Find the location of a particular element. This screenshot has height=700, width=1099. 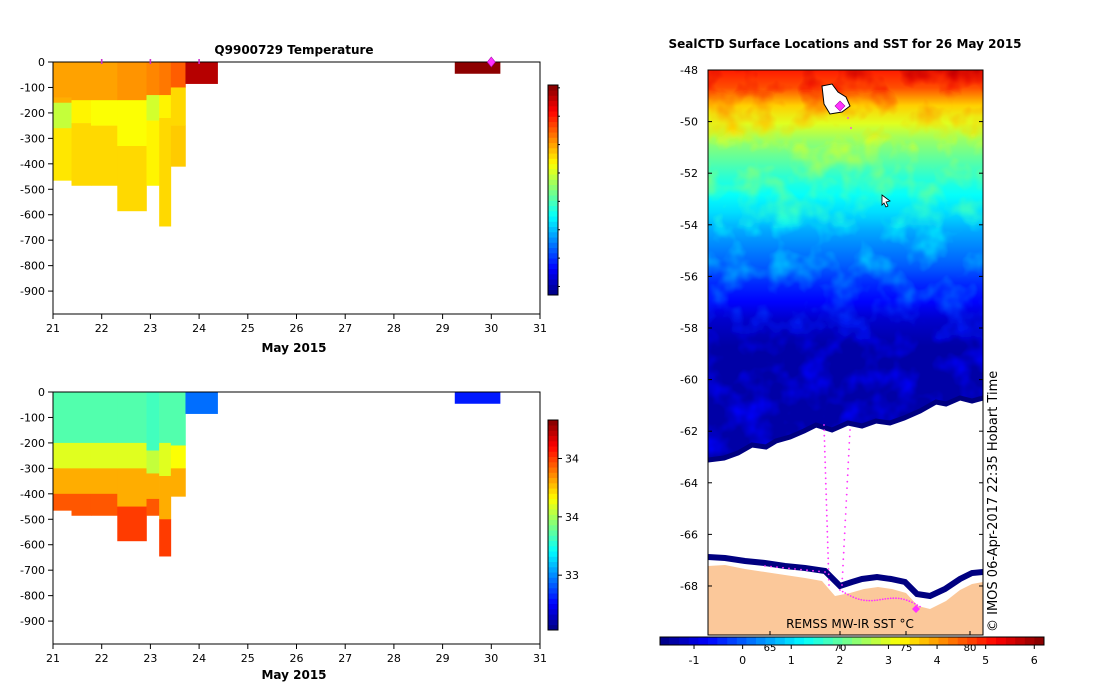

temperature-date-axis: 21 22 23 24 25 26 27 28 29 30 31 is located at coordinates (296, 324).